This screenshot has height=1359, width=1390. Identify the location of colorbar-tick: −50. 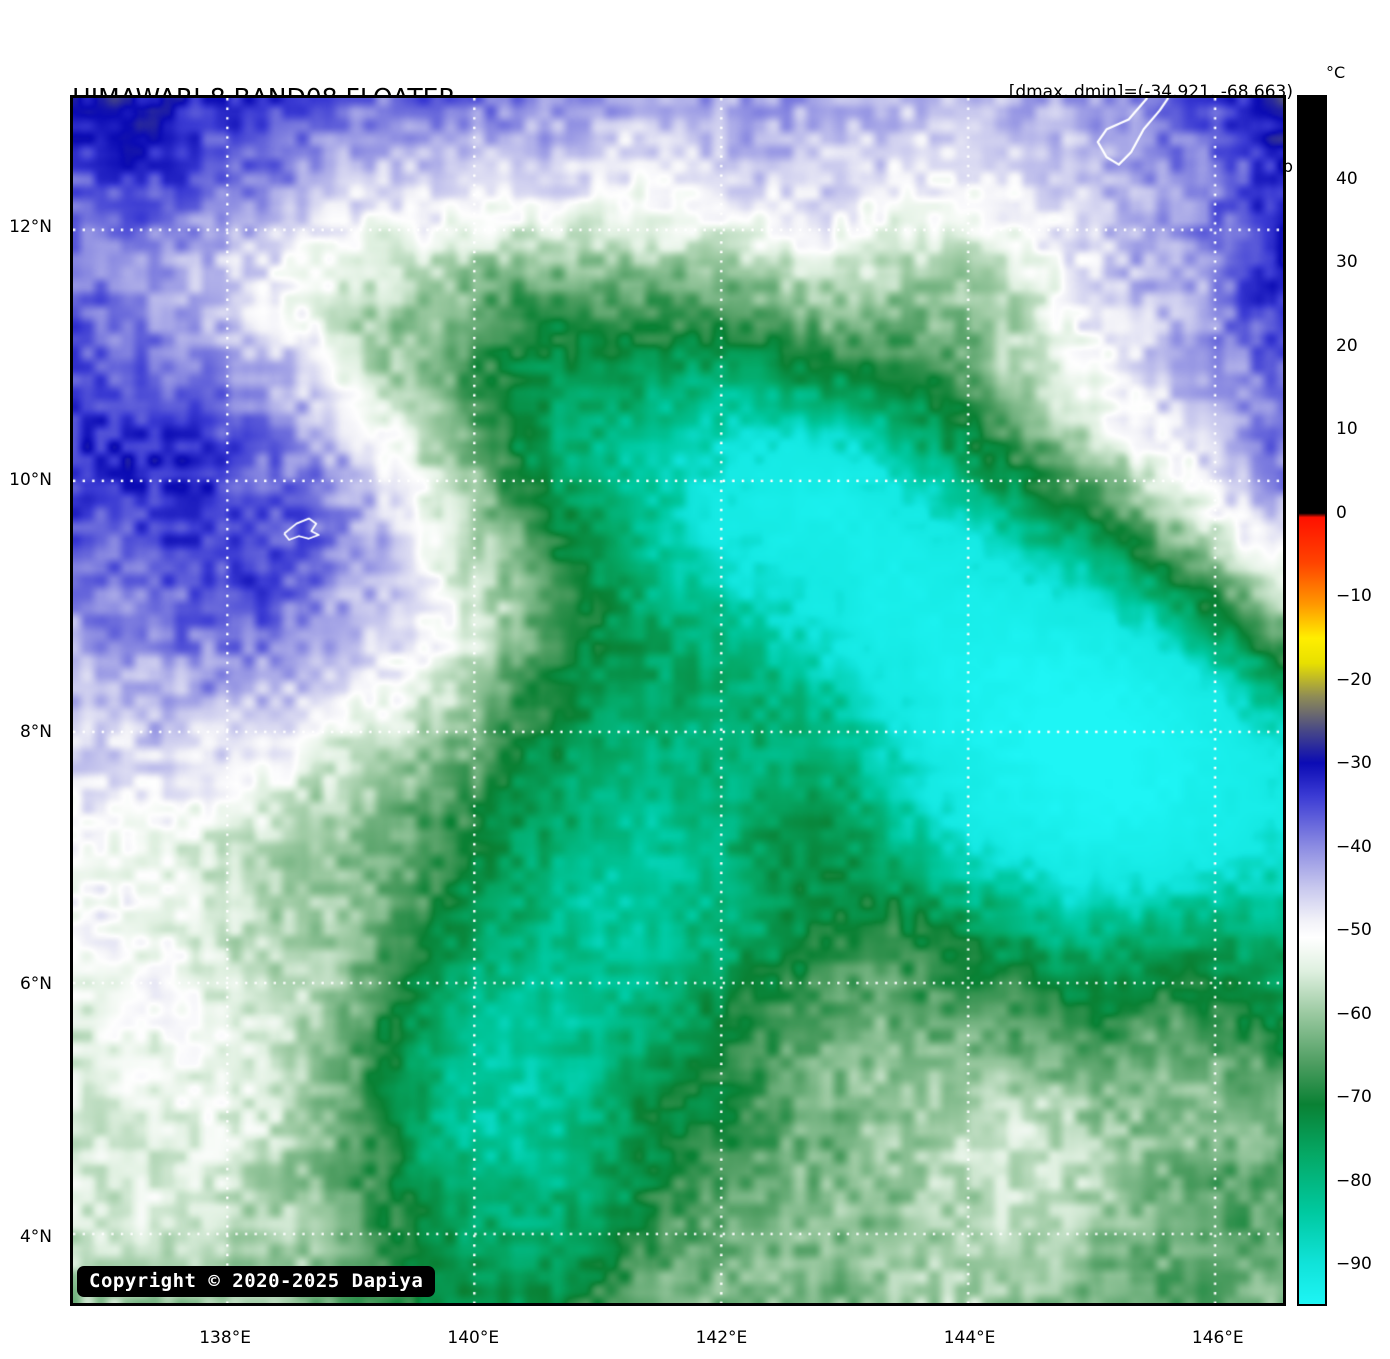
(1354, 930).